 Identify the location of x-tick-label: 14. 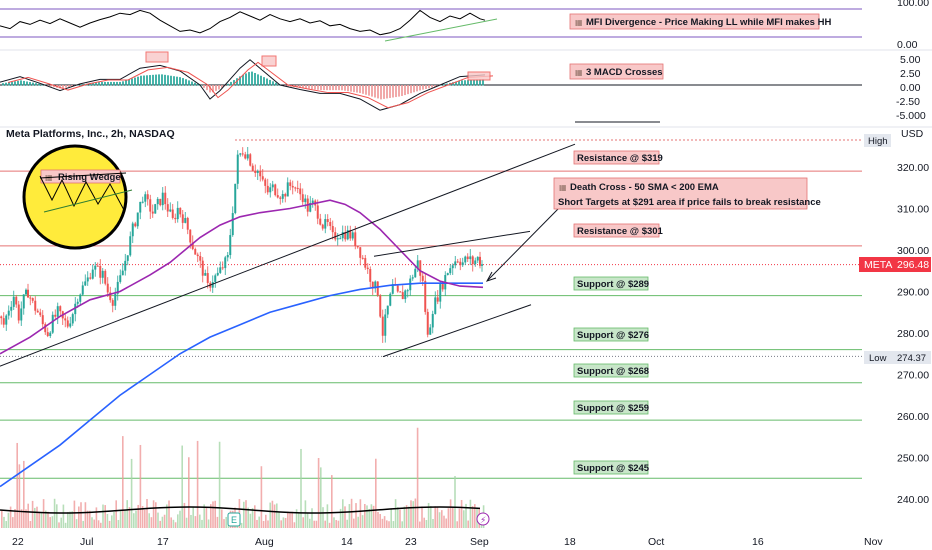
(347, 542).